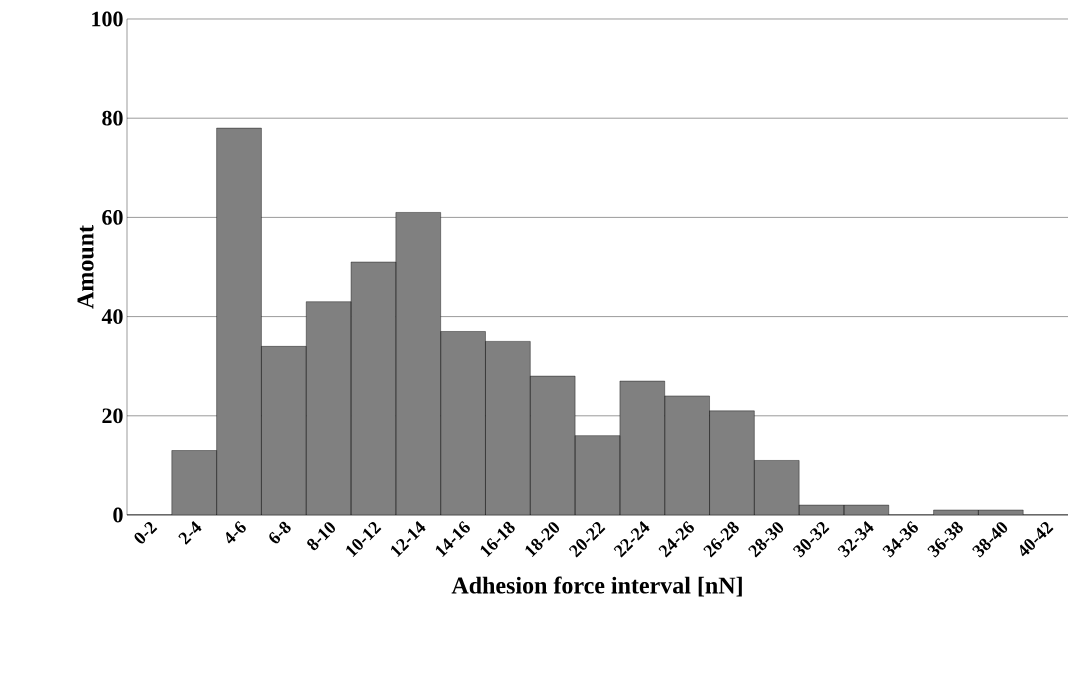 The image size is (1070, 677). Describe the element at coordinates (112, 416) in the screenshot. I see `y-tick-label: 20` at that location.